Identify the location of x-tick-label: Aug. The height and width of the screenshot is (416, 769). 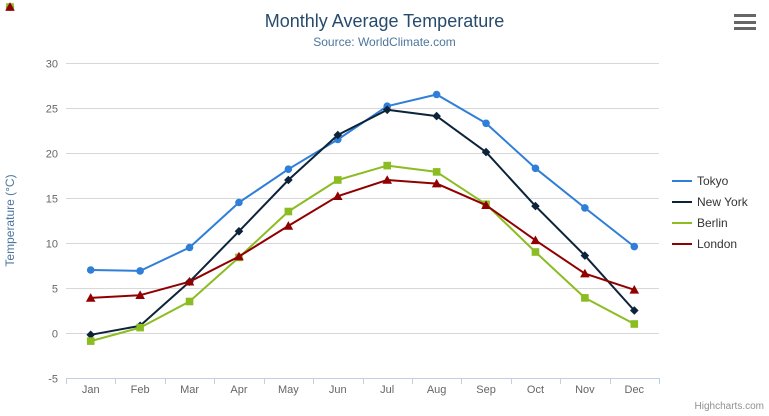
(437, 390).